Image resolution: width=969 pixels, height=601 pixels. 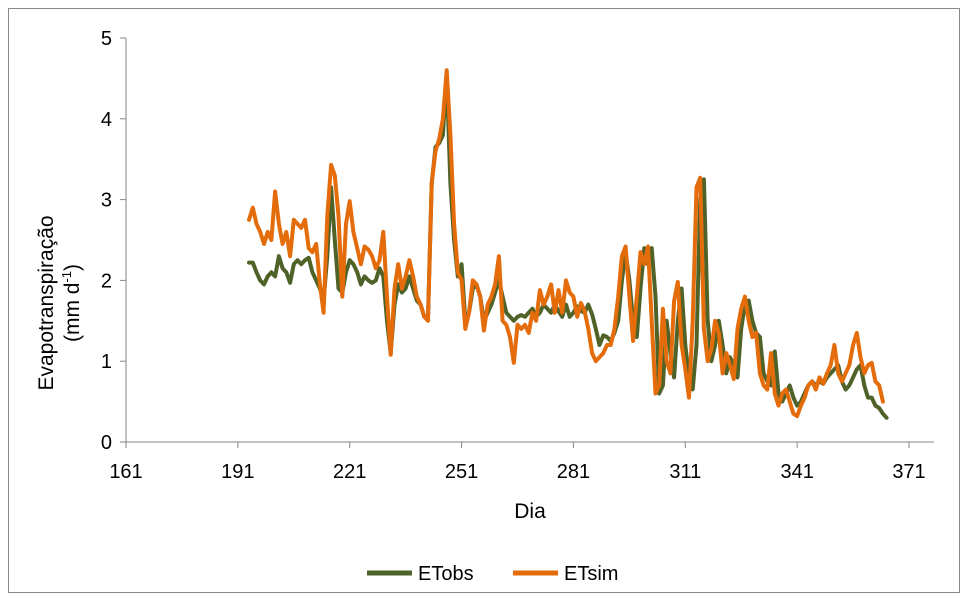 What do you see at coordinates (106, 120) in the screenshot?
I see `y-tick-label: 4` at bounding box center [106, 120].